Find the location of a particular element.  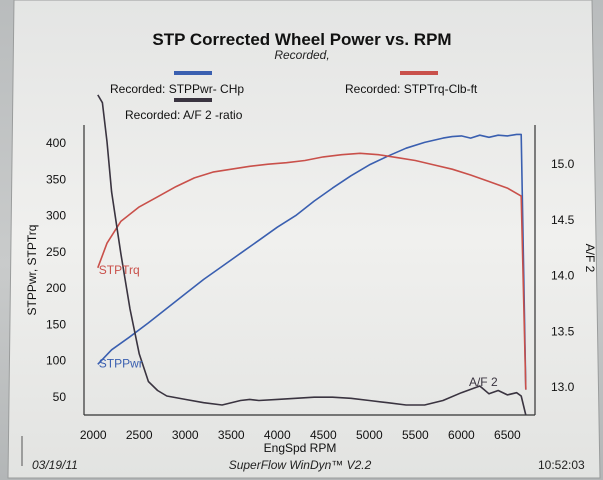

y-left-tick-label: 400 is located at coordinates (56, 143).